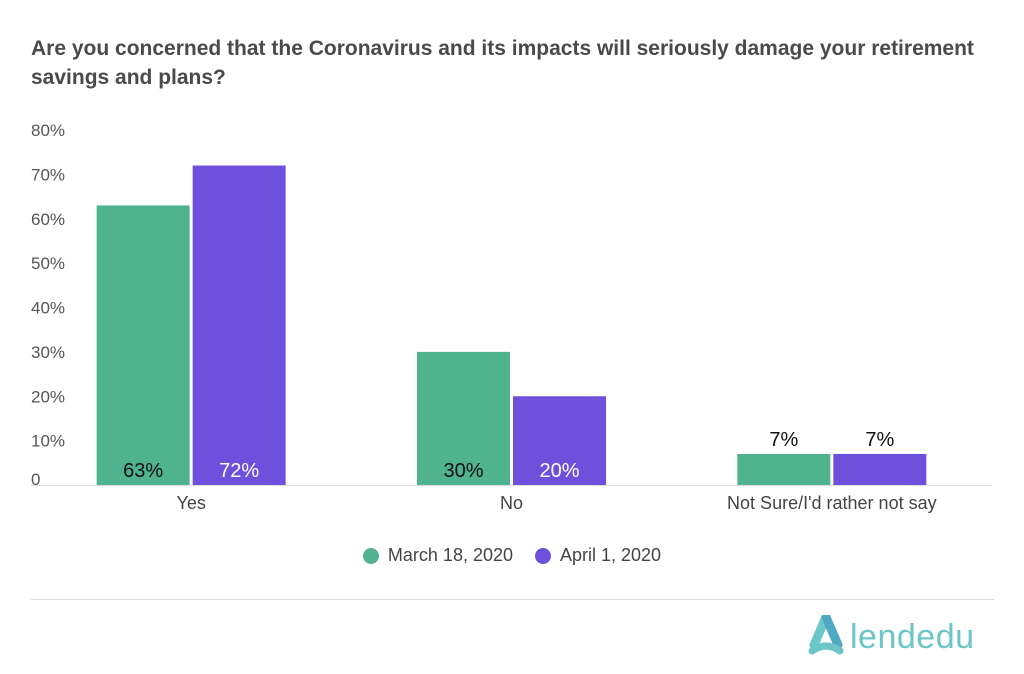  Describe the element at coordinates (48, 308) in the screenshot. I see `y-tick-label: 40%` at that location.